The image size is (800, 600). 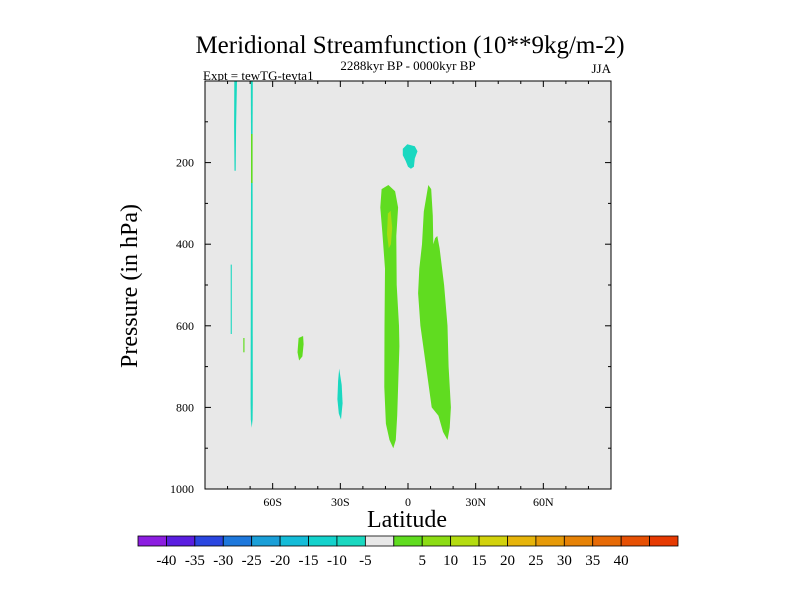 What do you see at coordinates (223, 561) in the screenshot?
I see `colorbar-tick-label: -30` at bounding box center [223, 561].